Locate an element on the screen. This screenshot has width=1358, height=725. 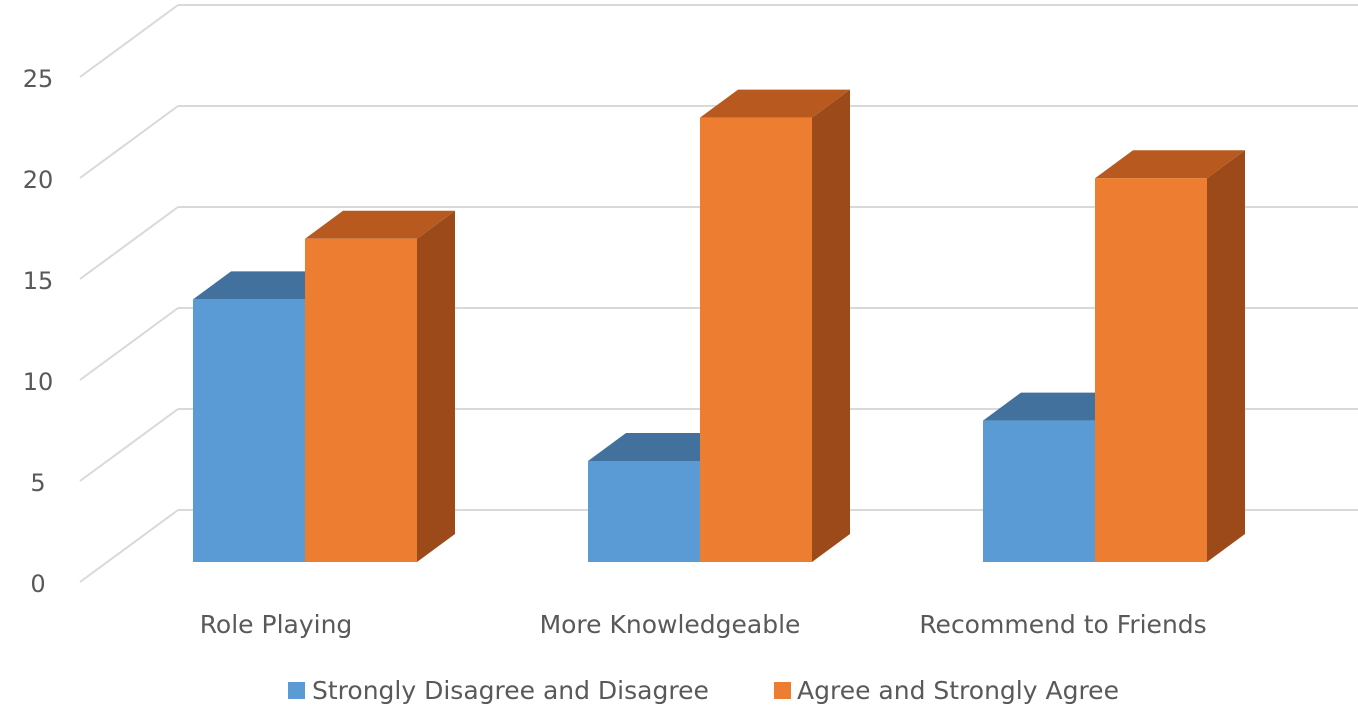
y-tick-label: 15 is located at coordinates (38, 281).